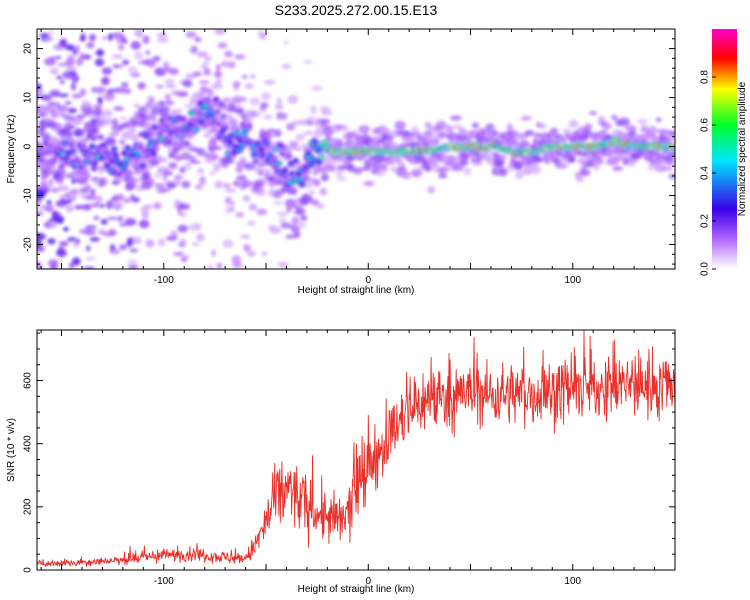 This screenshot has width=750, height=600. What do you see at coordinates (742, 148) in the screenshot?
I see `colorbar-label: Normalized spectral amplitude` at bounding box center [742, 148].